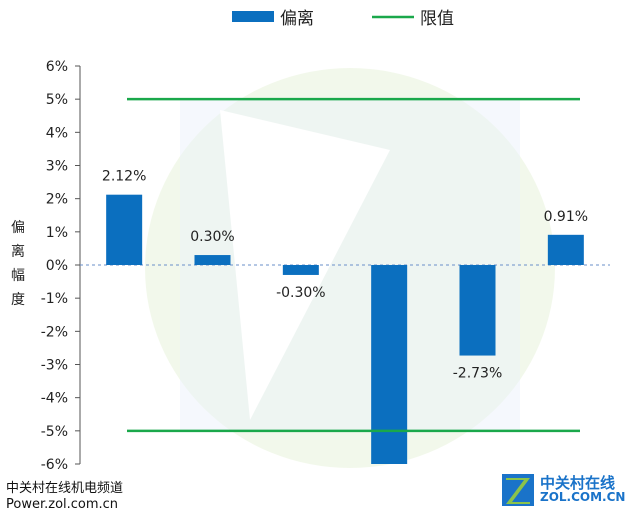 The width and height of the screenshot is (640, 519). Describe the element at coordinates (566, 217) in the screenshot. I see `bar-data-label: 0.91%` at that location.